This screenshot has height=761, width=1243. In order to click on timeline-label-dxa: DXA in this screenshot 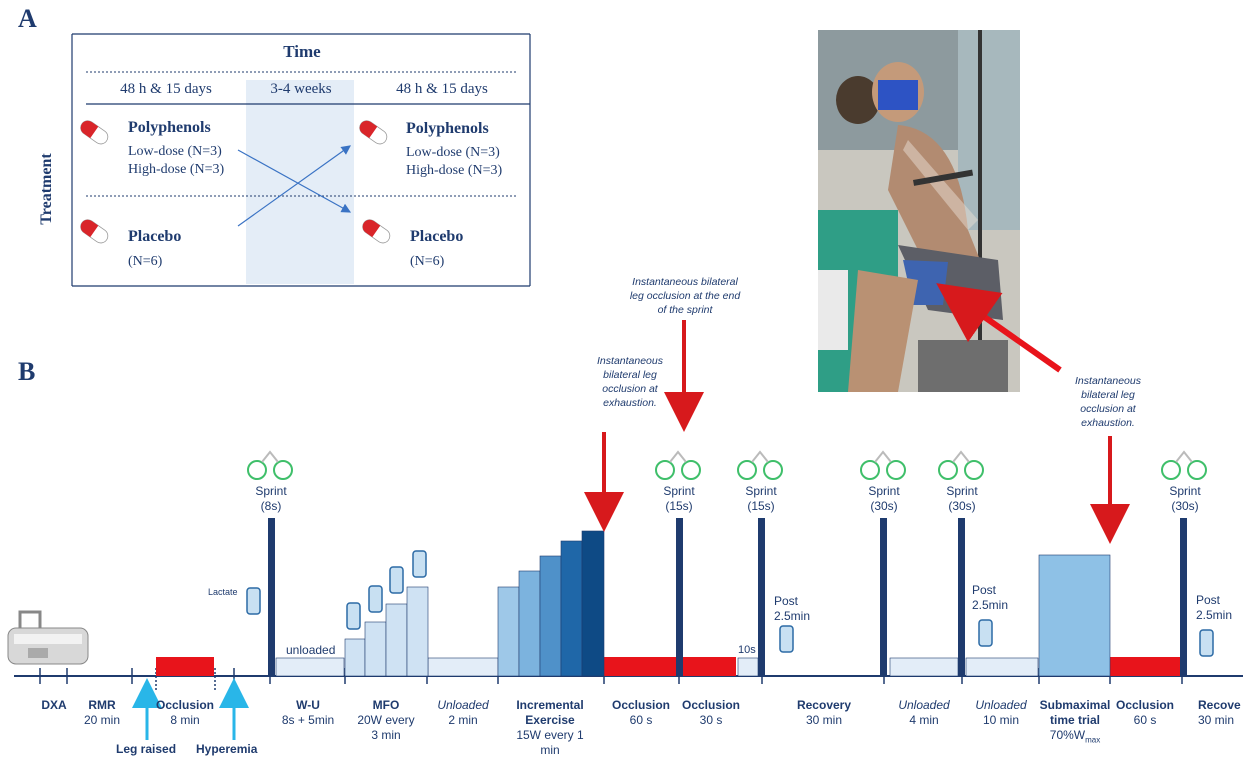, I will do `click(54, 705)`.